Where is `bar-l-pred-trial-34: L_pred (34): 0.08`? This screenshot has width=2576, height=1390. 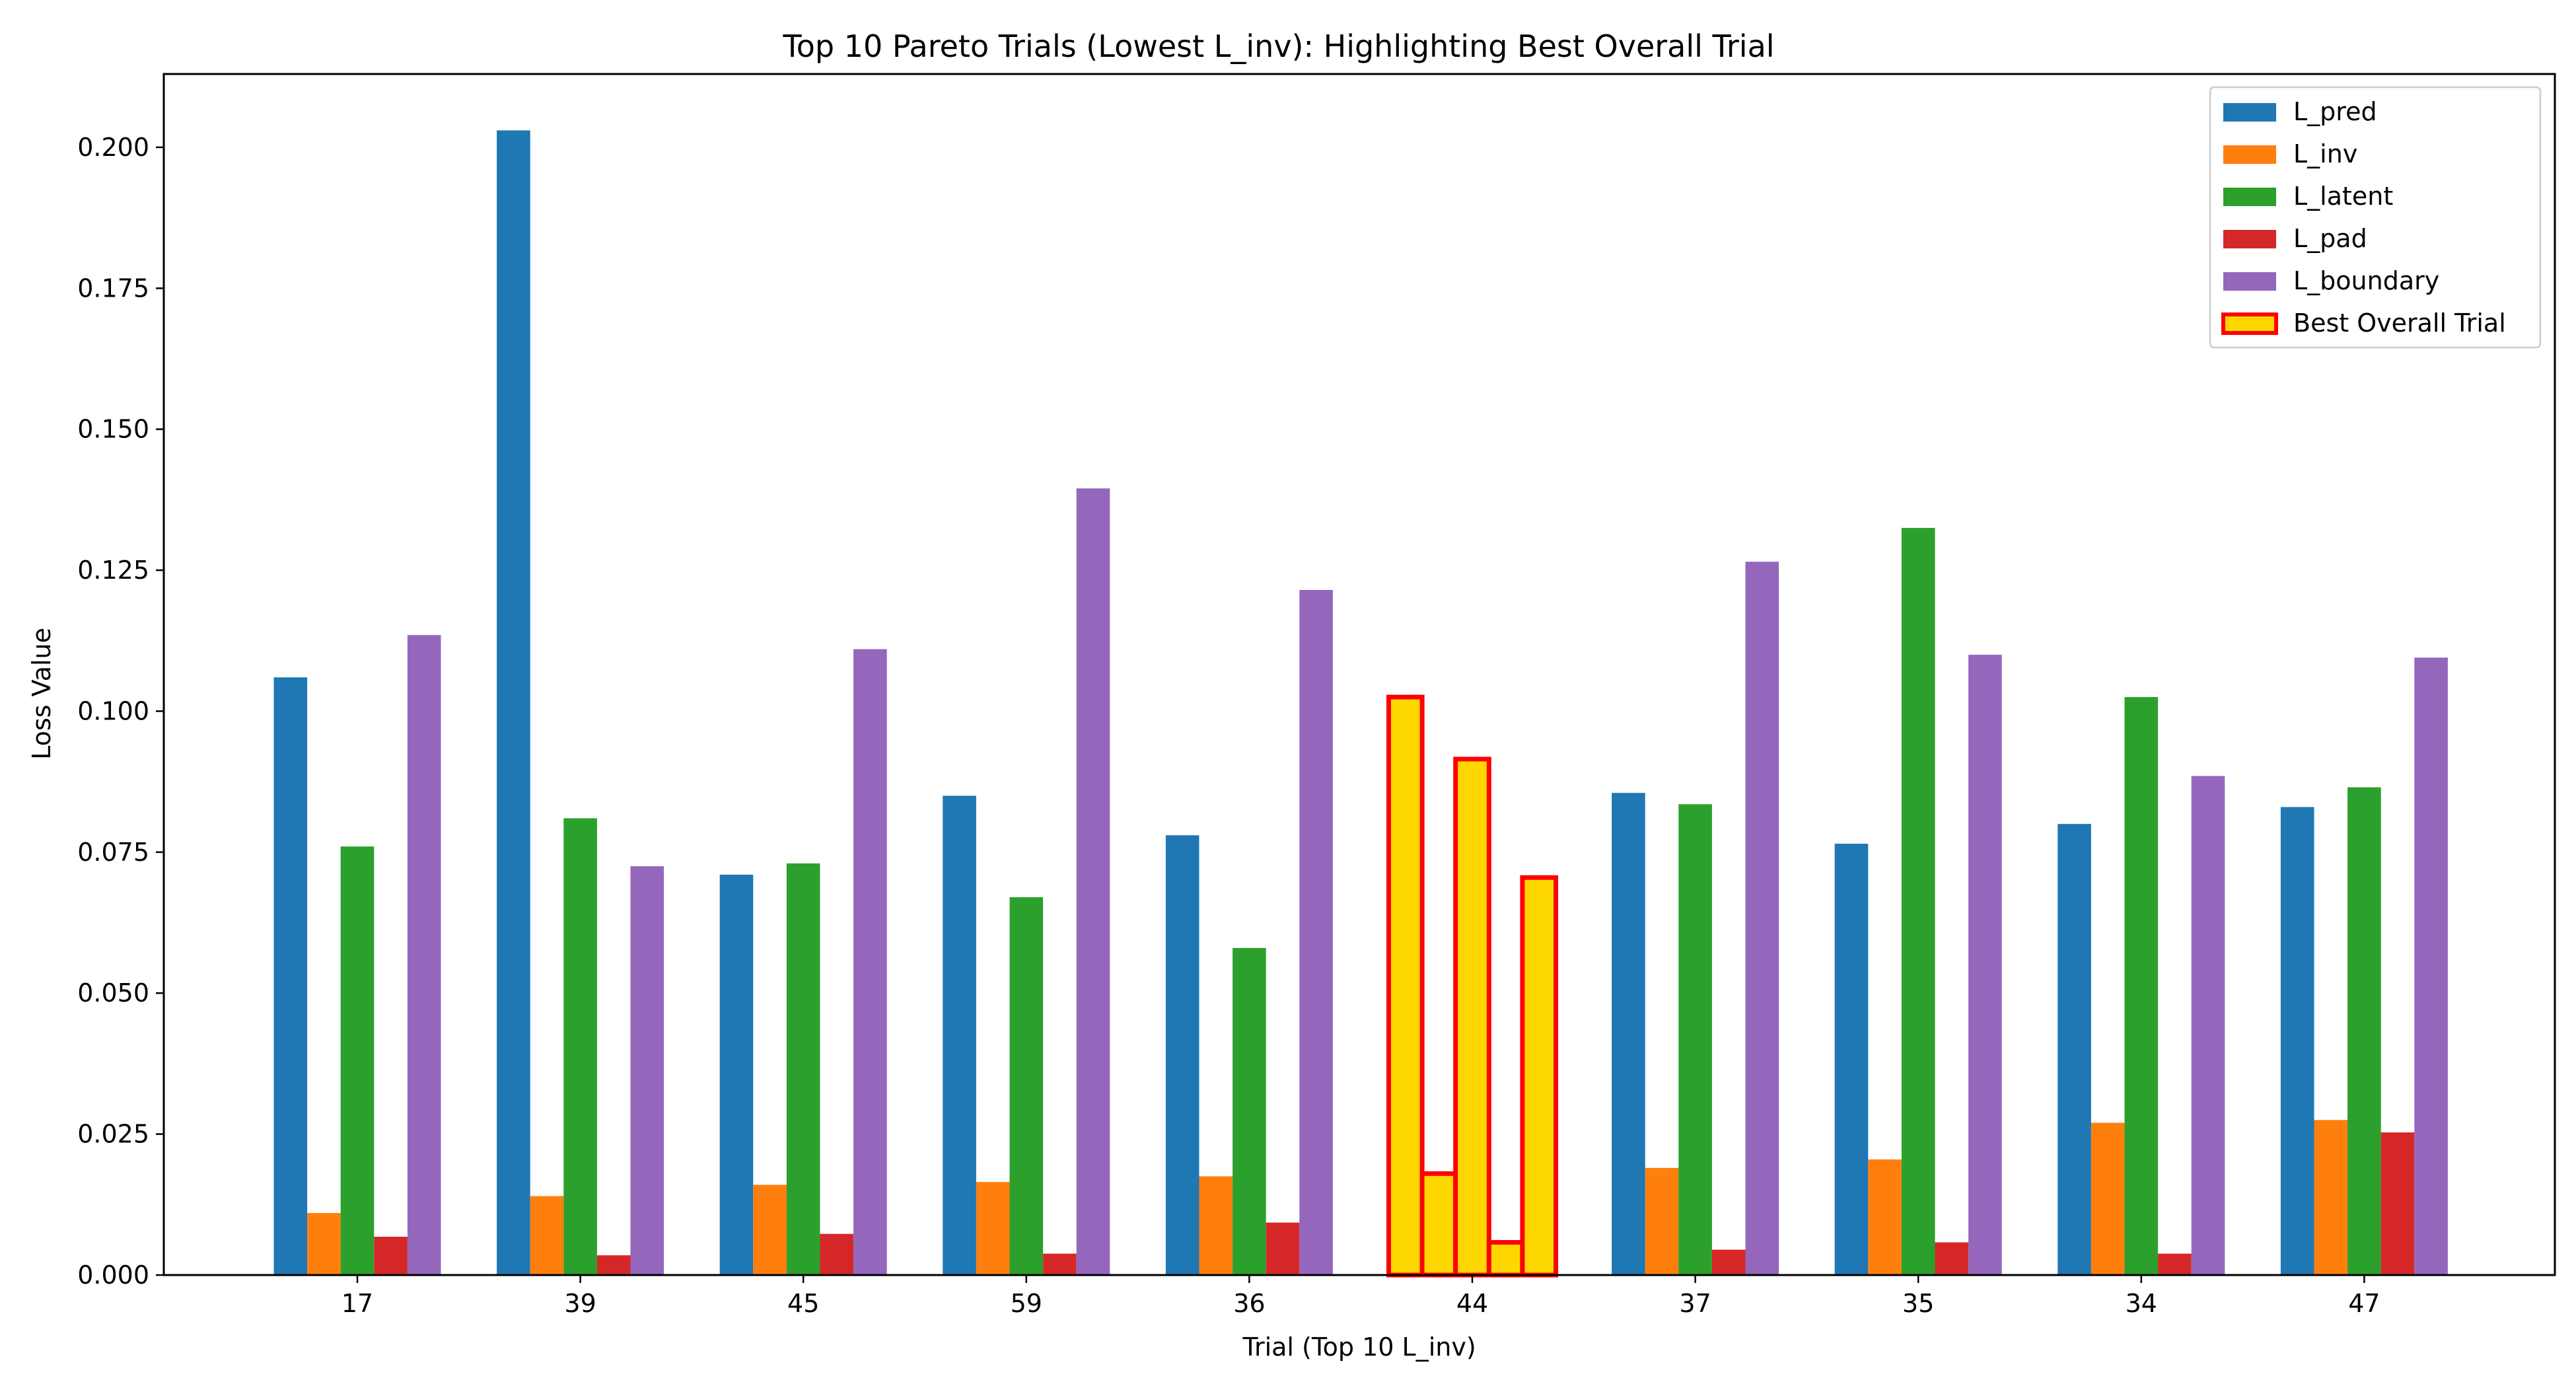
bar-l-pred-trial-34: L_pred (34): 0.08 is located at coordinates (2074, 1049).